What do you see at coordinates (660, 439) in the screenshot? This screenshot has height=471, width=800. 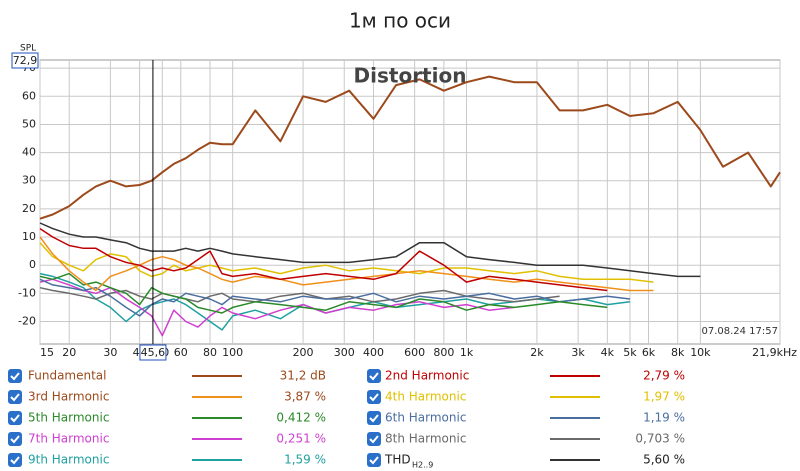 I see `legend-readout: 0,703 %` at bounding box center [660, 439].